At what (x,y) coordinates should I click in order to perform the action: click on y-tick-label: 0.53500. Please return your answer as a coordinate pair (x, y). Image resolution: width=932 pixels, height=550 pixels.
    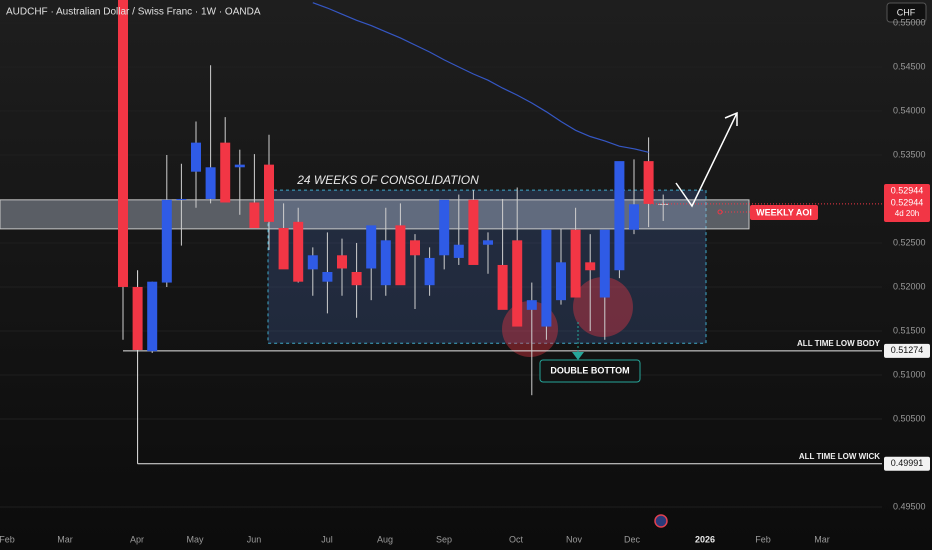
    Looking at the image, I should click on (909, 154).